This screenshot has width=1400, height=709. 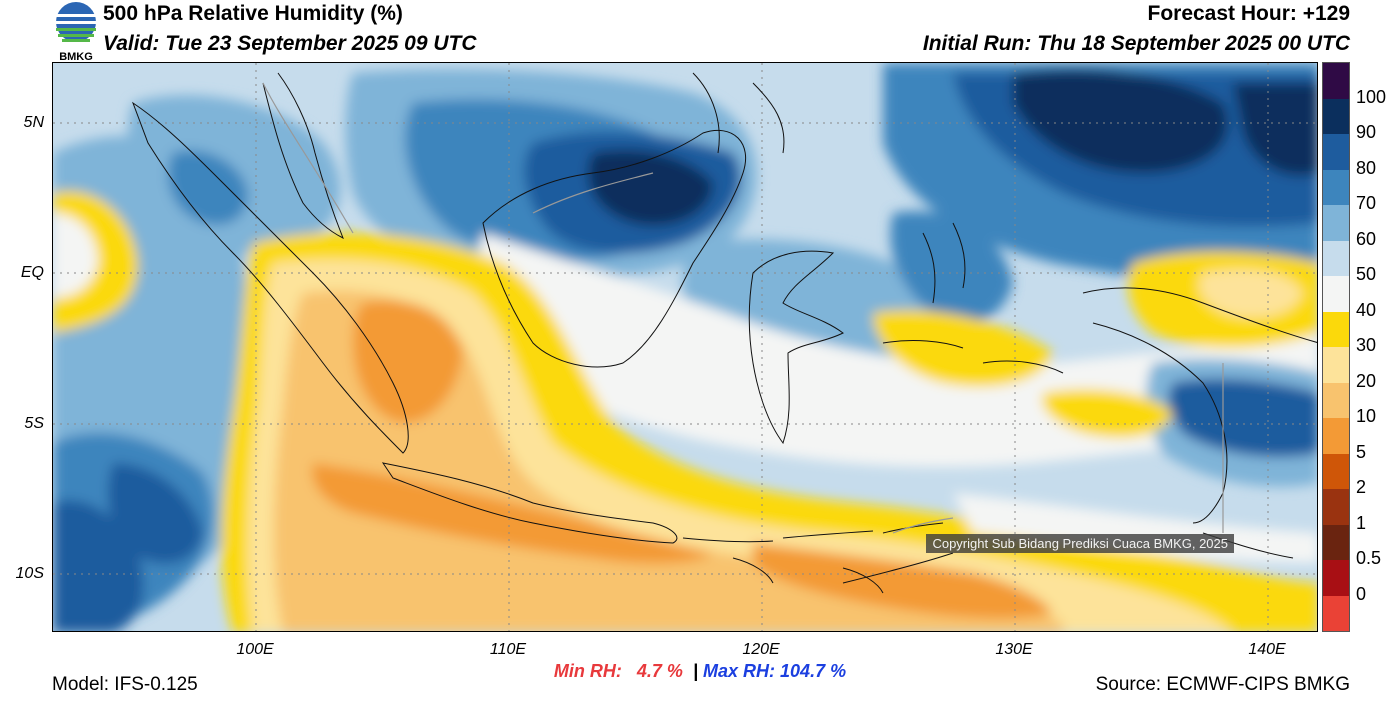 I want to click on lat-label-eq: EQ, so click(x=32, y=272).